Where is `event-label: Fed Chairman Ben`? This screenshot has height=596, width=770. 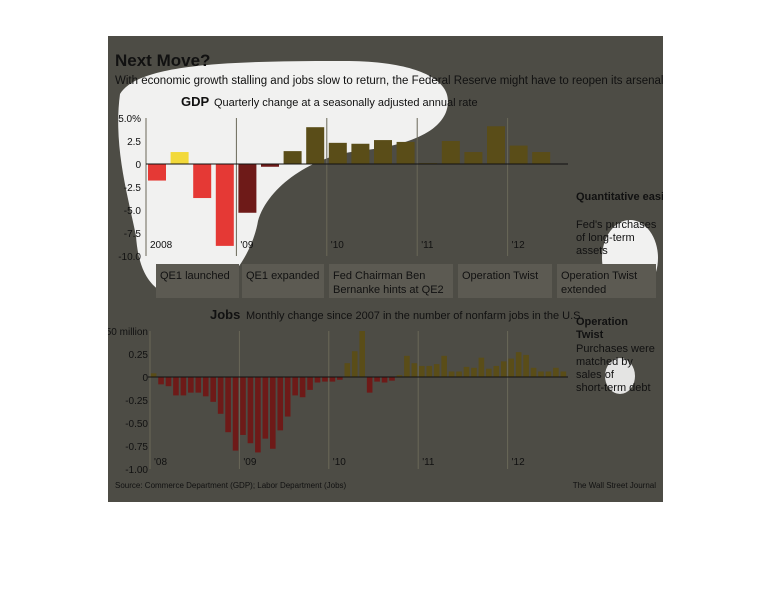 event-label: Fed Chairman Ben is located at coordinates (379, 276).